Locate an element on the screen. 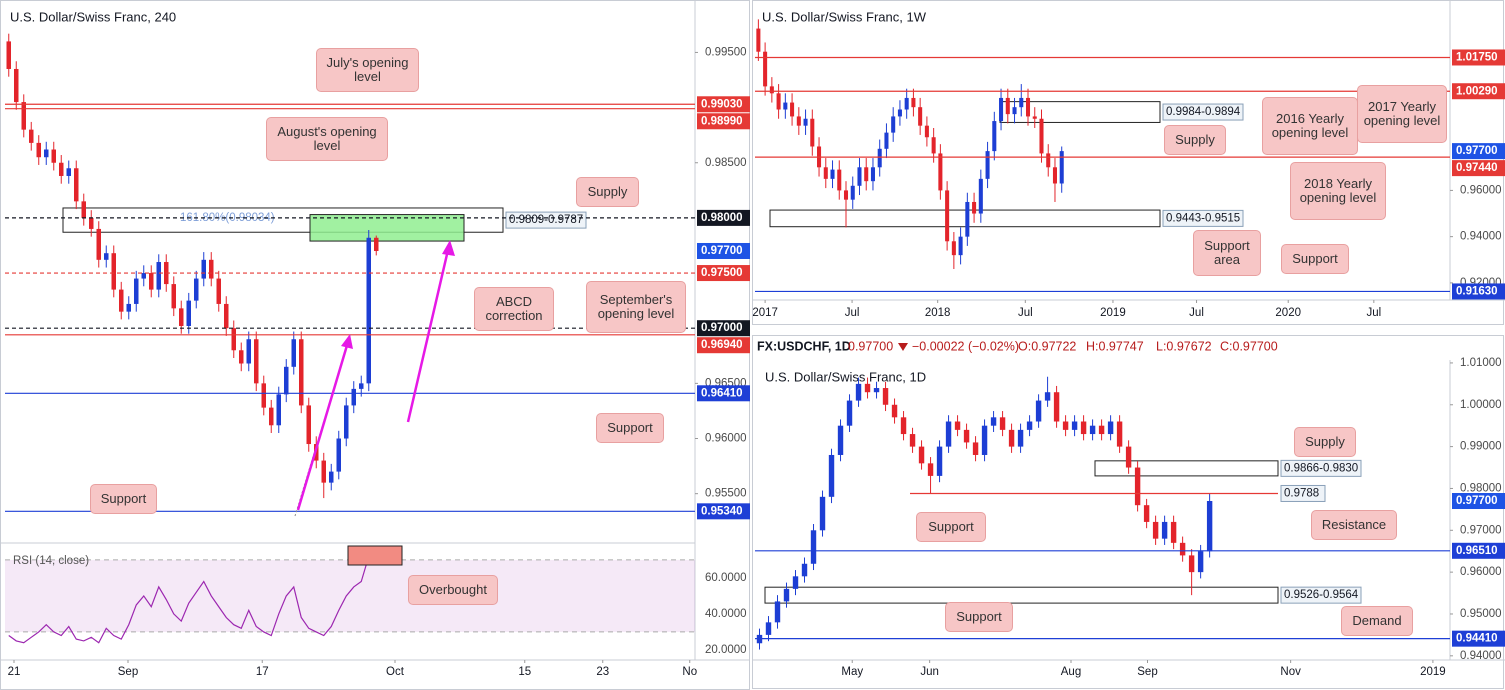  header-symbol: FX:USDCHF, 1D is located at coordinates (804, 346).